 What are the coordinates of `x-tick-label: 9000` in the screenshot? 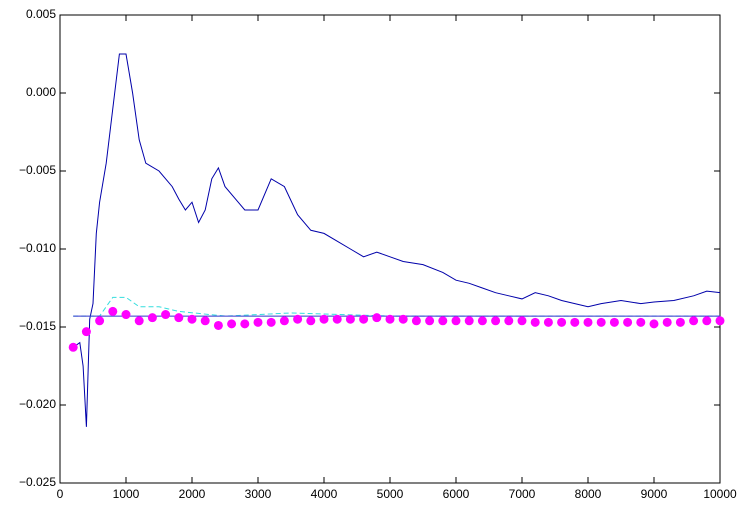 It's located at (654, 494).